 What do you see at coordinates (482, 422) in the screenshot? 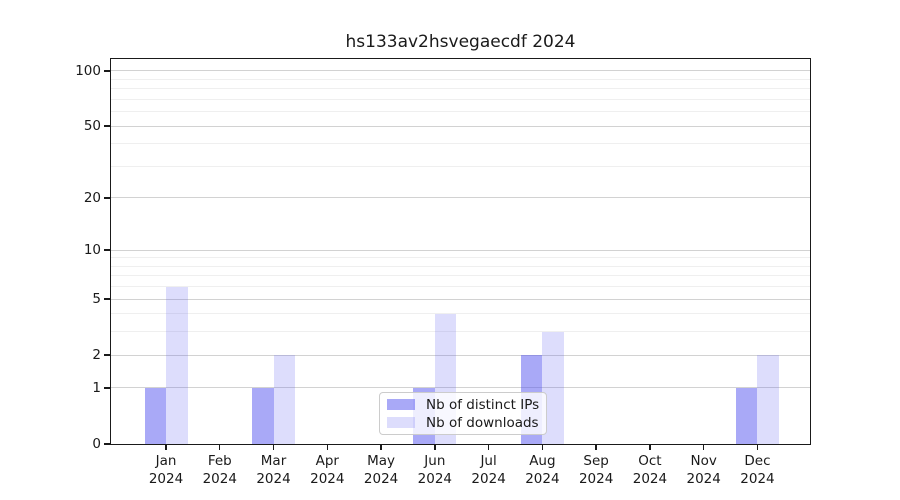
I see `legend-label-nb-of-downloads: Nb of downloads` at bounding box center [482, 422].